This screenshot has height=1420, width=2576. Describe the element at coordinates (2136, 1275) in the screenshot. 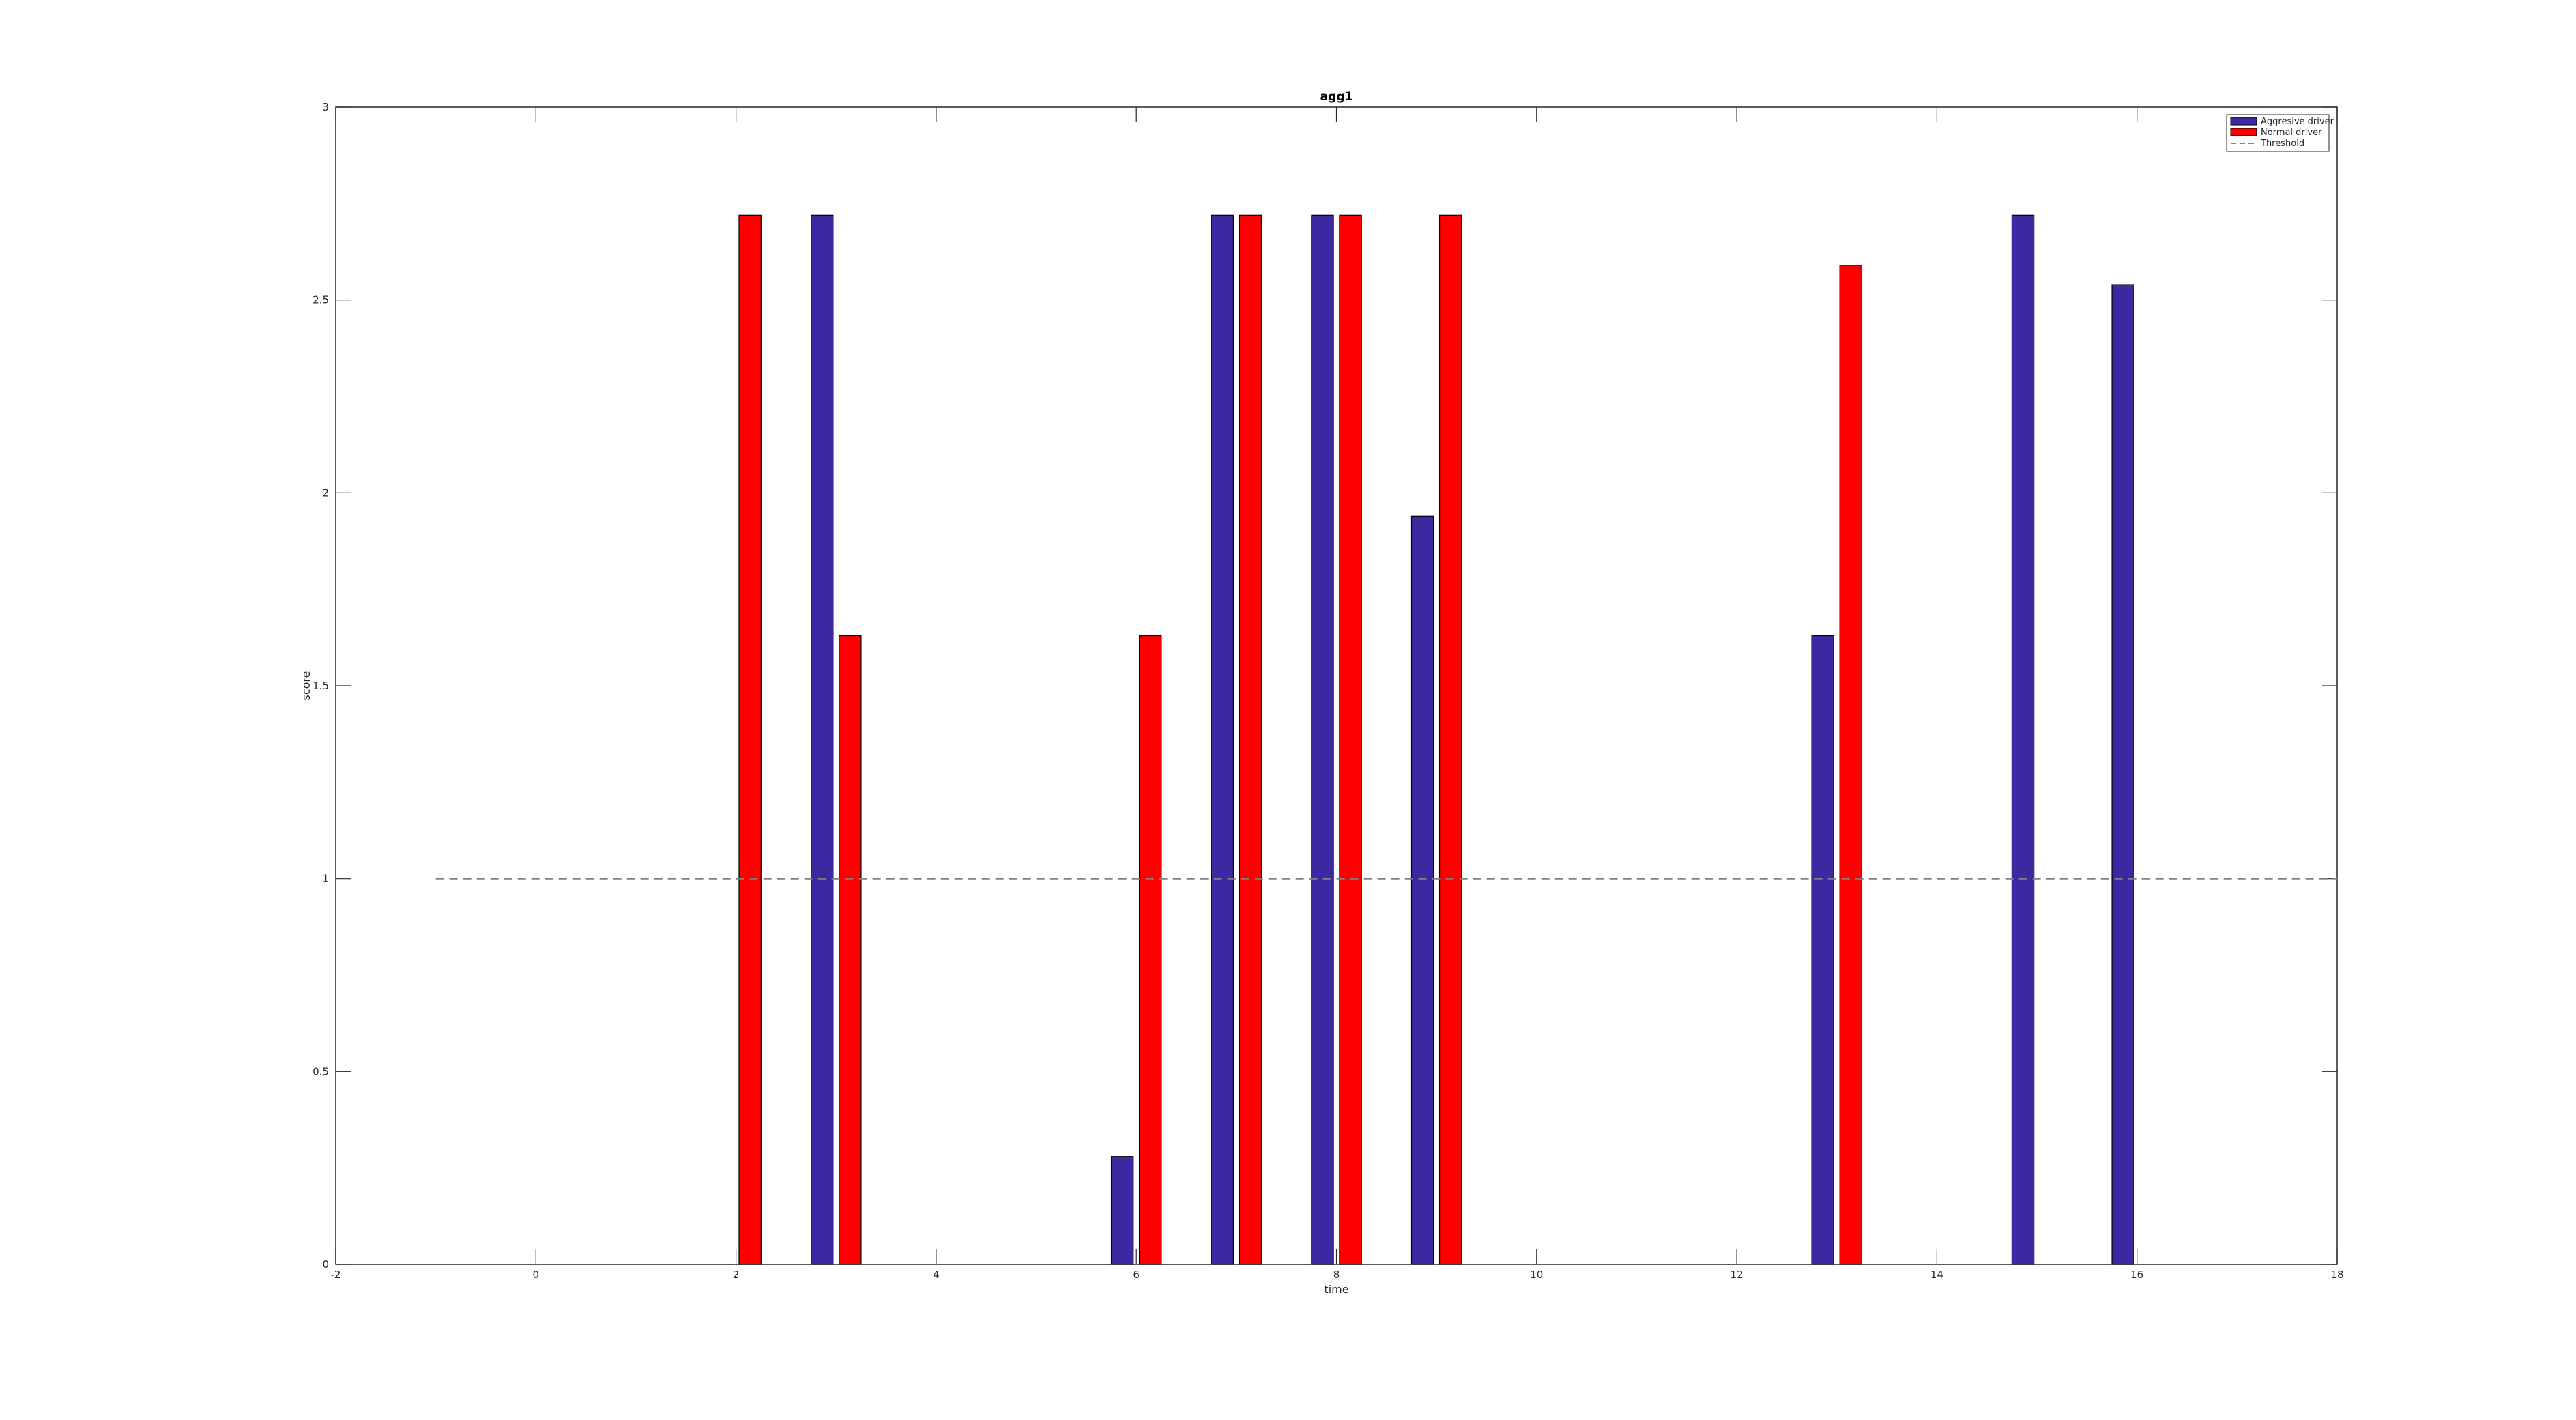

I see `x-tick-label: 16` at that location.